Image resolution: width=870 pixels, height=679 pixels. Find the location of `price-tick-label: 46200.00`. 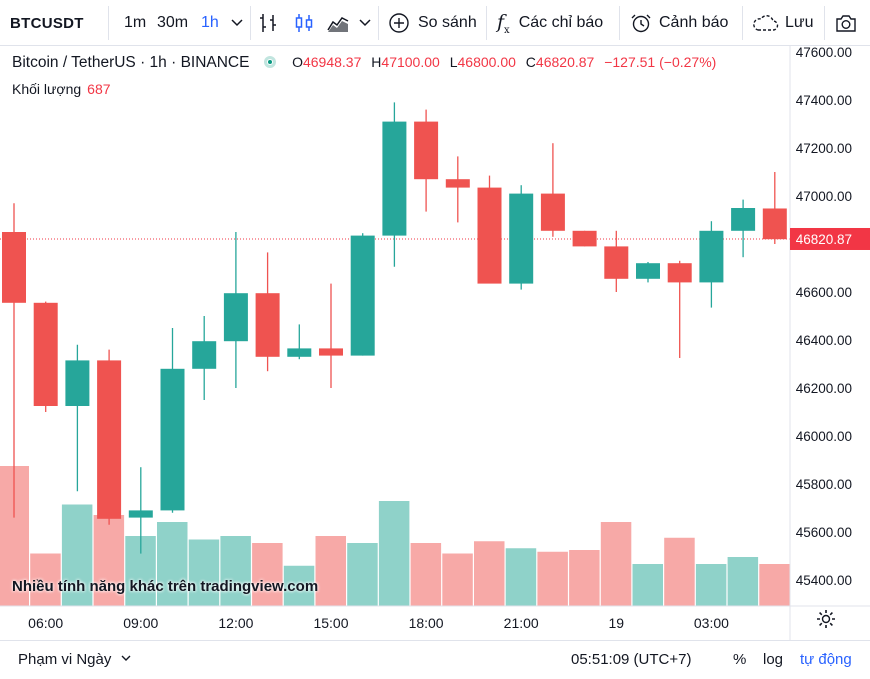

price-tick-label: 46200.00 is located at coordinates (824, 388).